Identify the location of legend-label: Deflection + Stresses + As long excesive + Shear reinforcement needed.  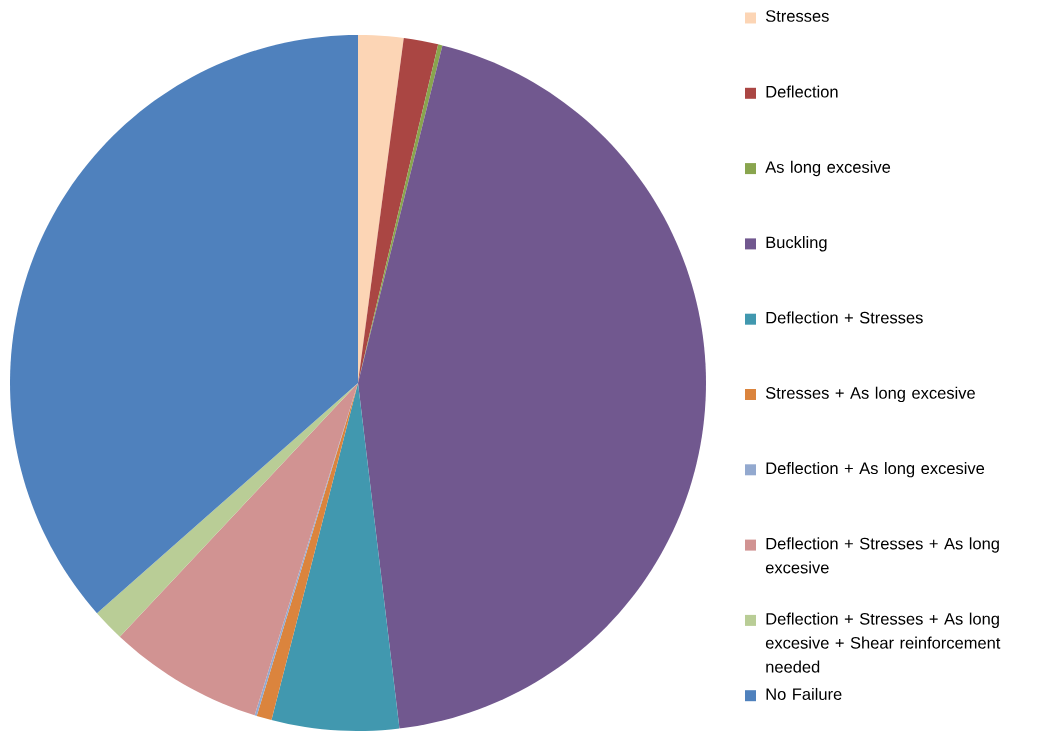
(883, 642).